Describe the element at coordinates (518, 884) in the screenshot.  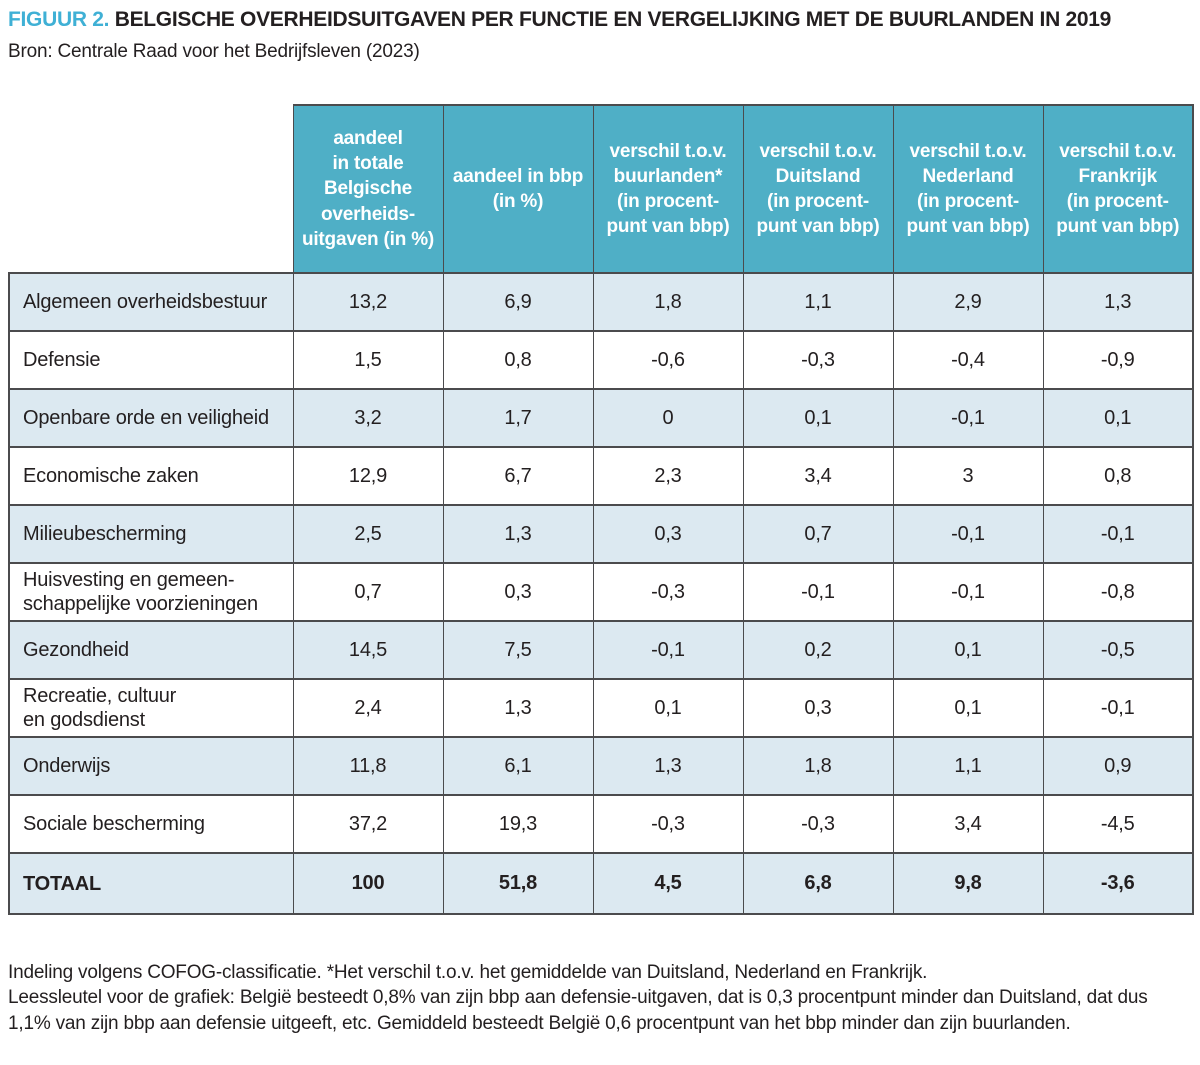
I see `table-cell: 51,8` at that location.